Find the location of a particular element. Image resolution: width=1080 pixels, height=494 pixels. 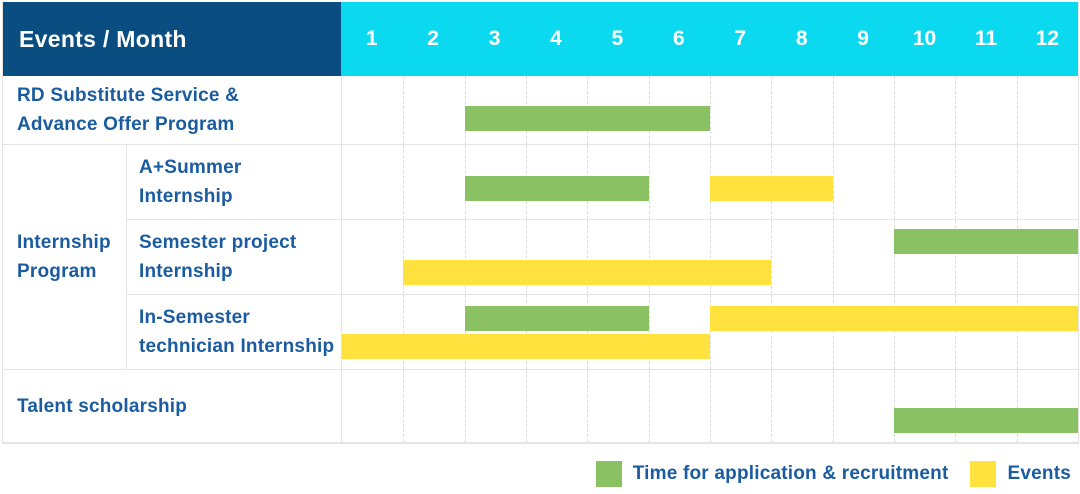

row-label-line: technician Internship is located at coordinates (237, 346).